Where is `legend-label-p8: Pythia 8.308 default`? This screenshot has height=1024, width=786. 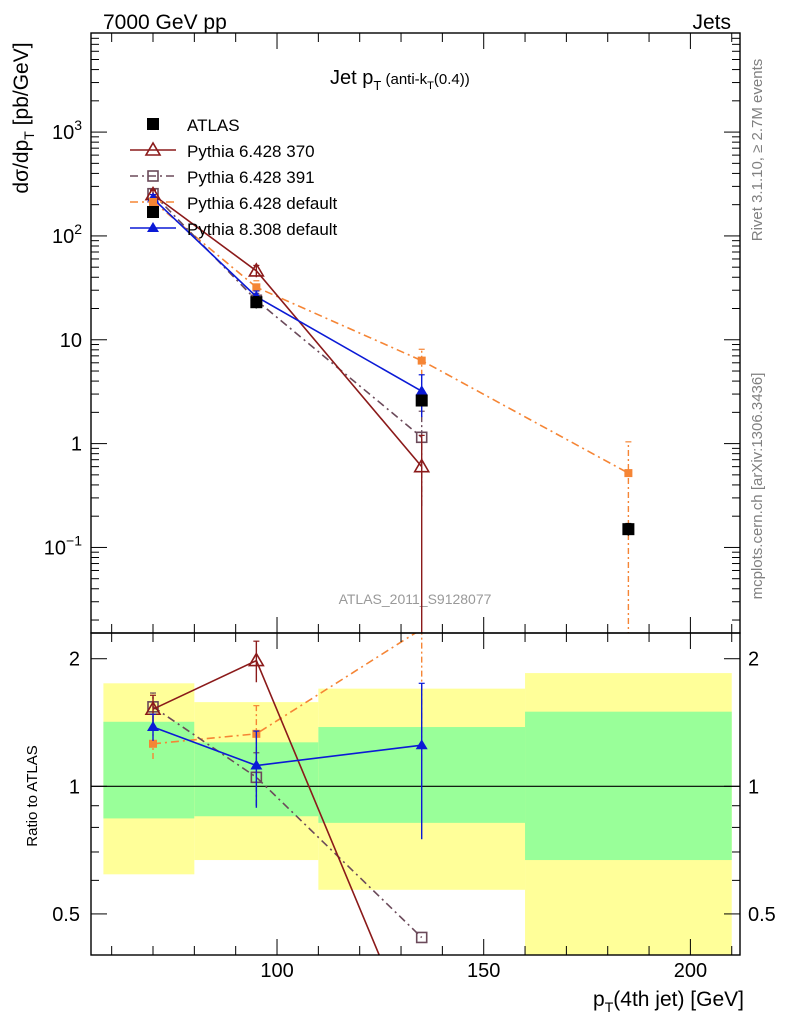
legend-label-p8: Pythia 8.308 default is located at coordinates (262, 229).